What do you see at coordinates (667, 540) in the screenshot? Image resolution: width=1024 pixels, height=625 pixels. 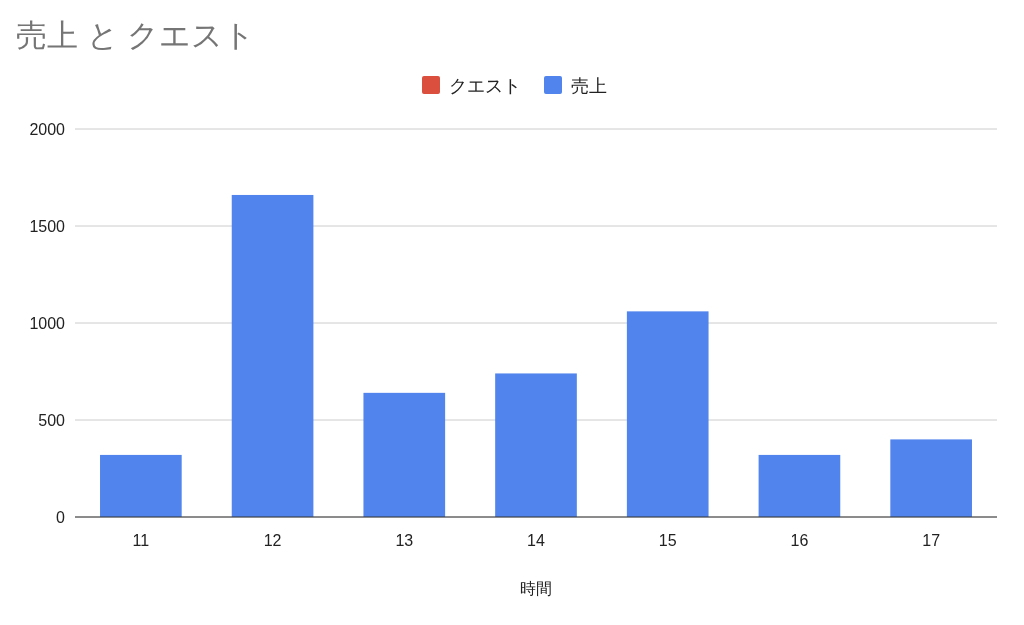 I see `x-tick-label: 15` at bounding box center [667, 540].